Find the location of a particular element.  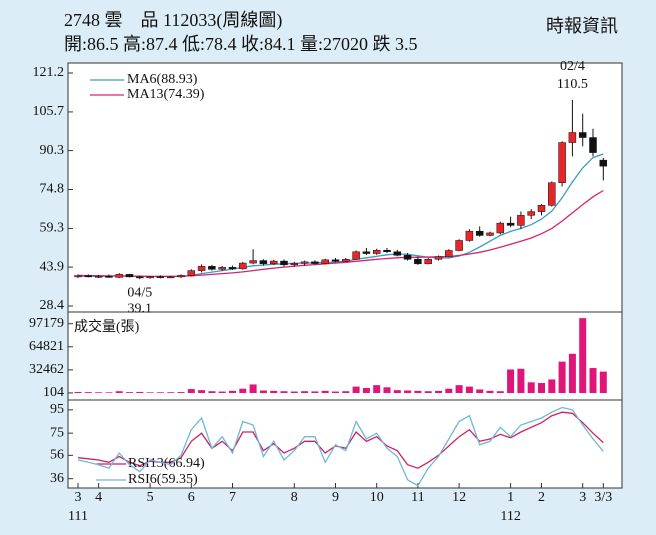

x-tick-label: 7 is located at coordinates (232, 497).